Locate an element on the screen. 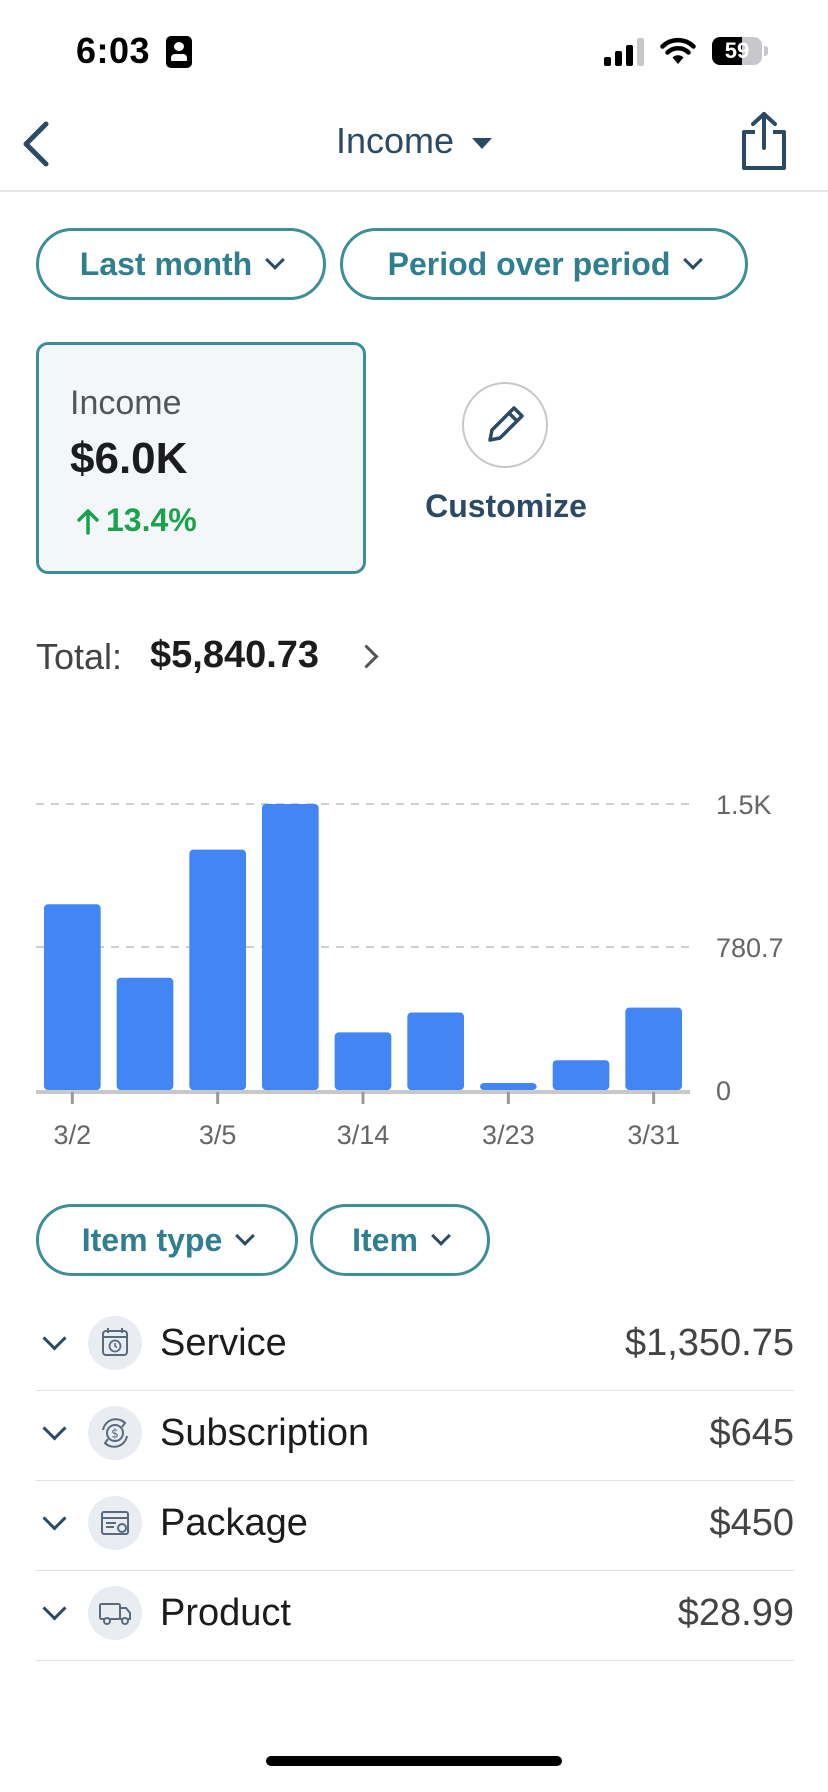  item-type-dropdown: Item type is located at coordinates (167, 1240).